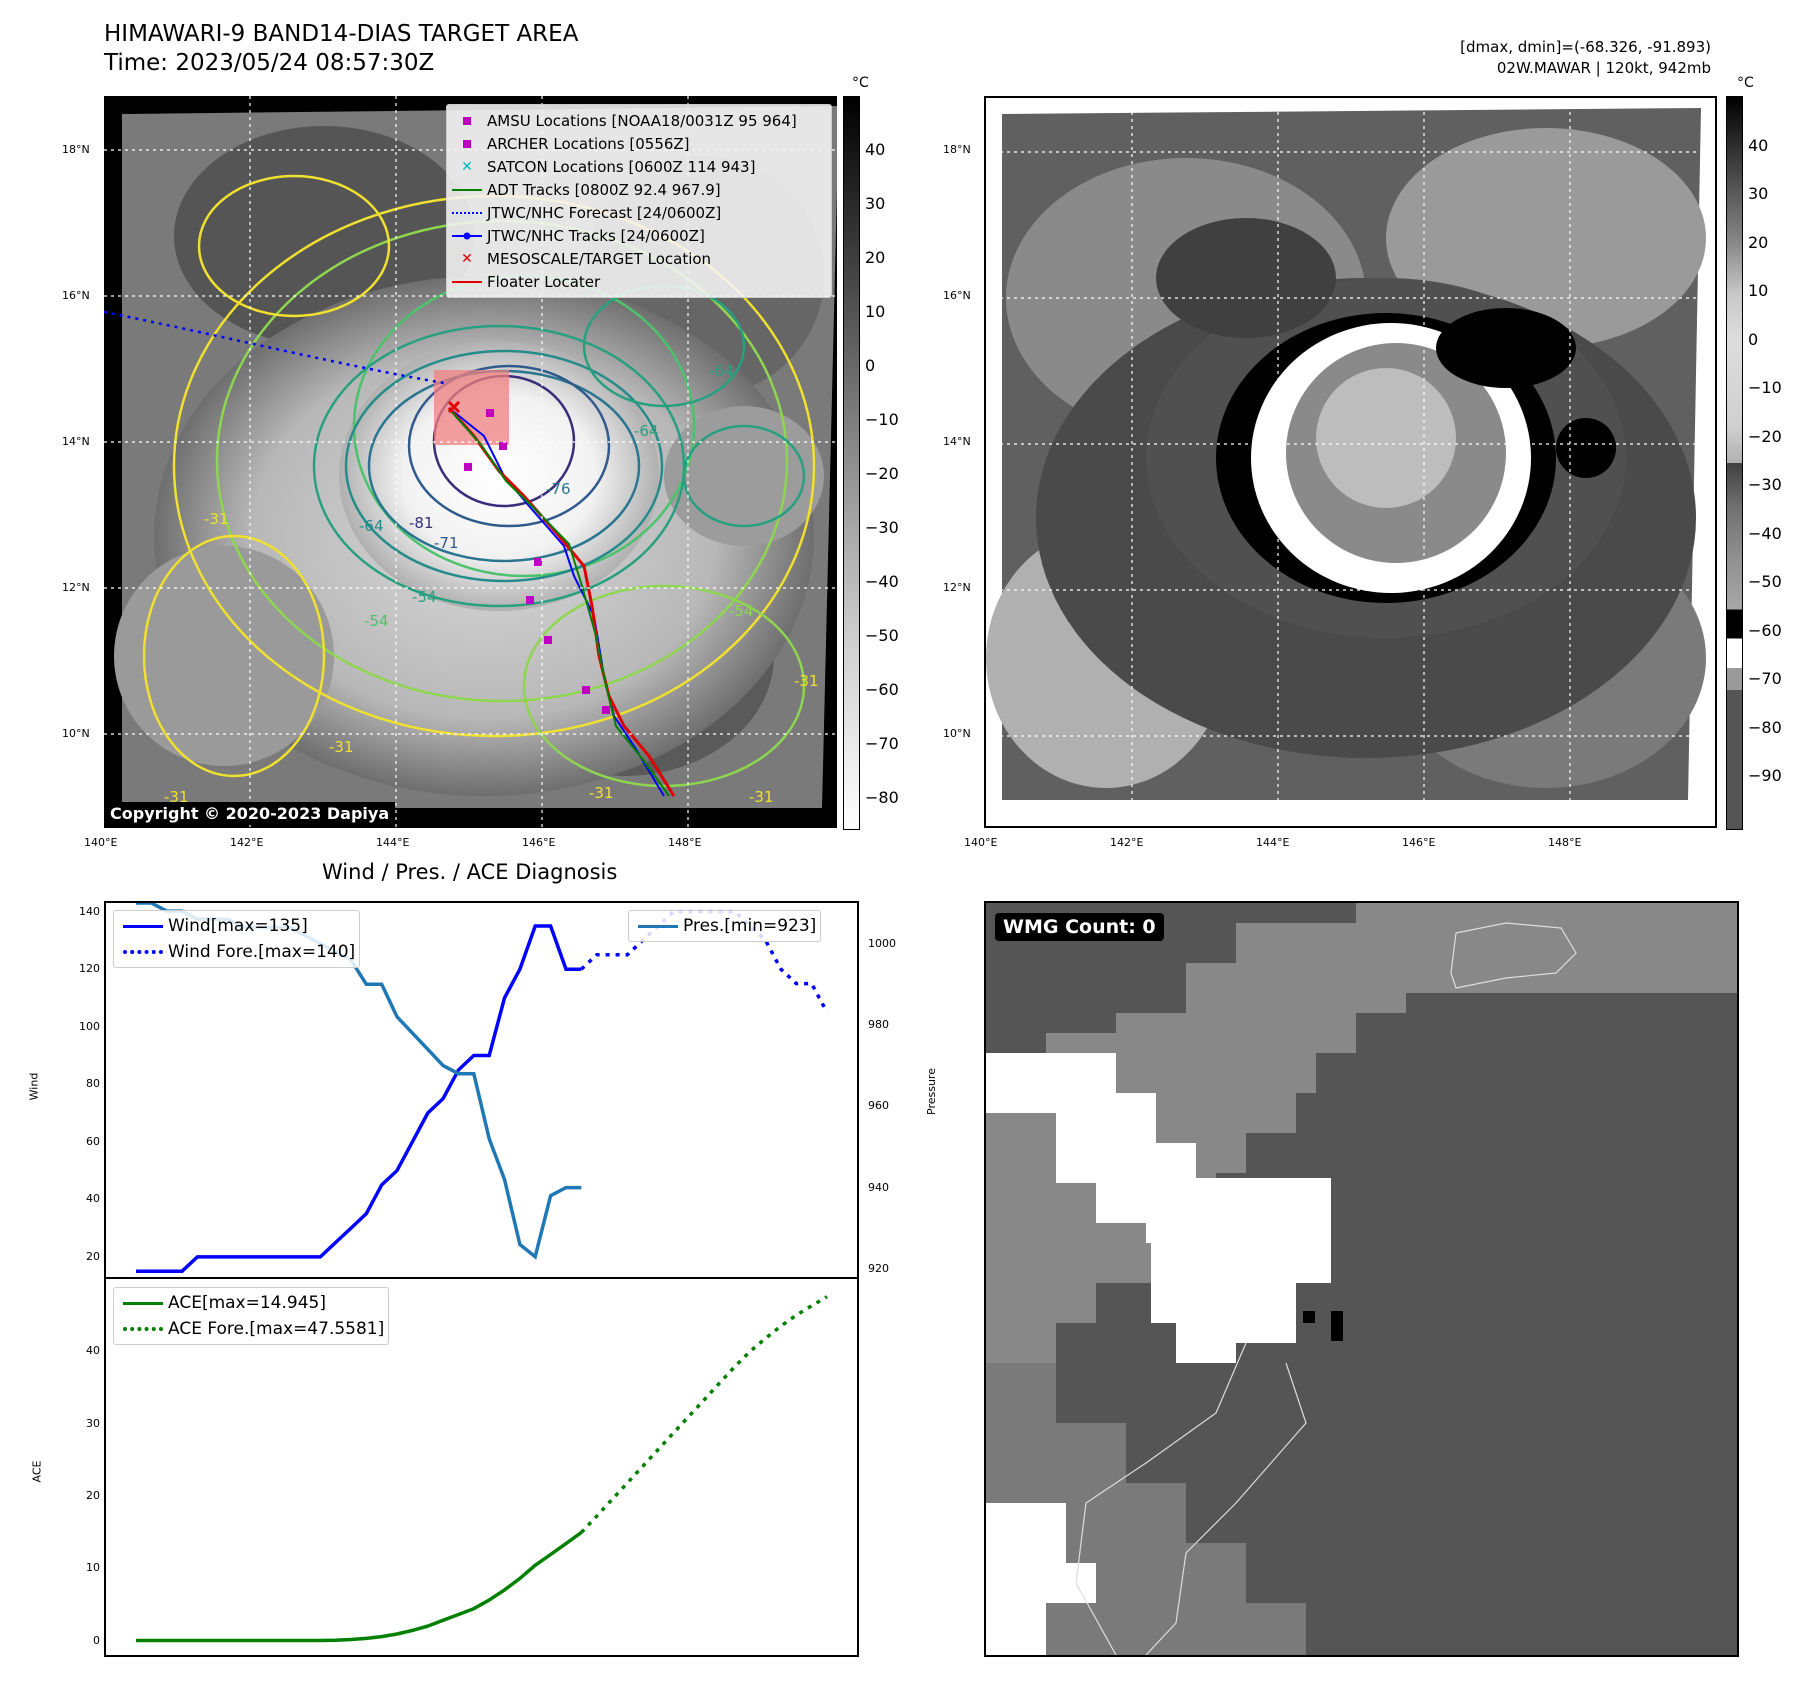 The image size is (1797, 1684). I want to click on ace-tick: 40, so click(93, 1351).